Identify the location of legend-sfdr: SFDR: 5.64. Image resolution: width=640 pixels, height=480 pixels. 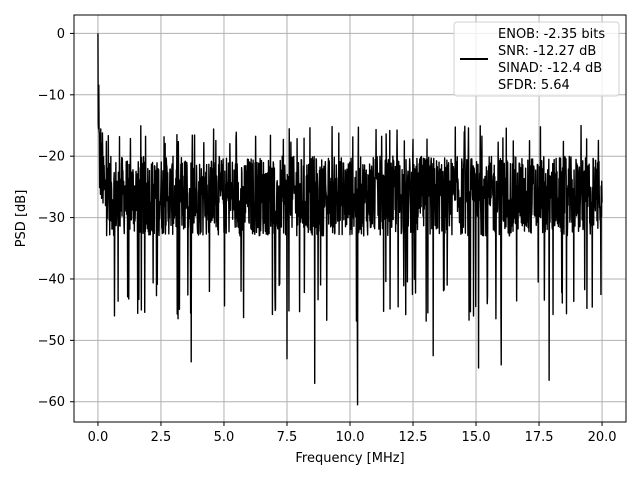
(534, 85).